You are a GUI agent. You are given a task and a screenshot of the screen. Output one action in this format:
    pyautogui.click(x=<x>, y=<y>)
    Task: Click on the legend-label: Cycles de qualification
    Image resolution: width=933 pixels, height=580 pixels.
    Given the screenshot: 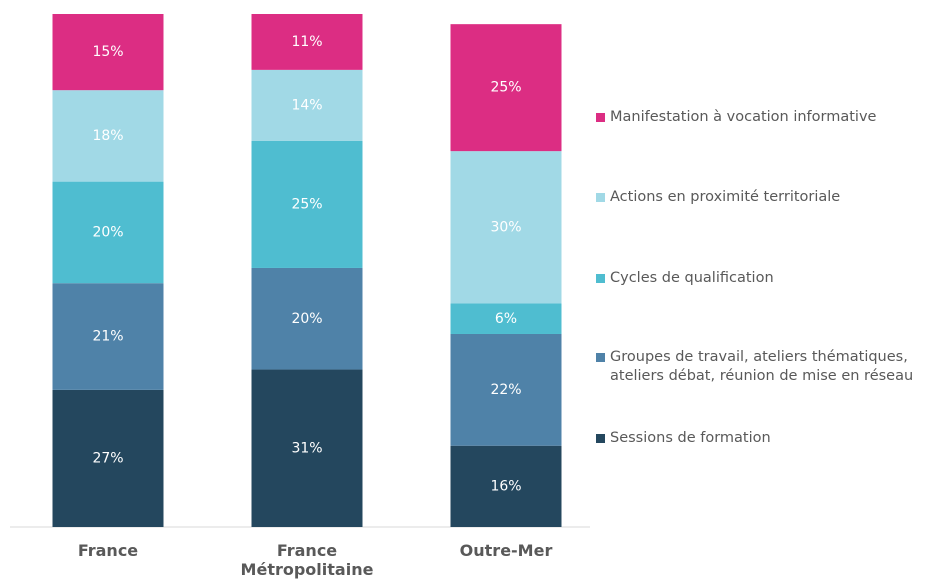 What is the action you would take?
    pyautogui.click(x=692, y=278)
    